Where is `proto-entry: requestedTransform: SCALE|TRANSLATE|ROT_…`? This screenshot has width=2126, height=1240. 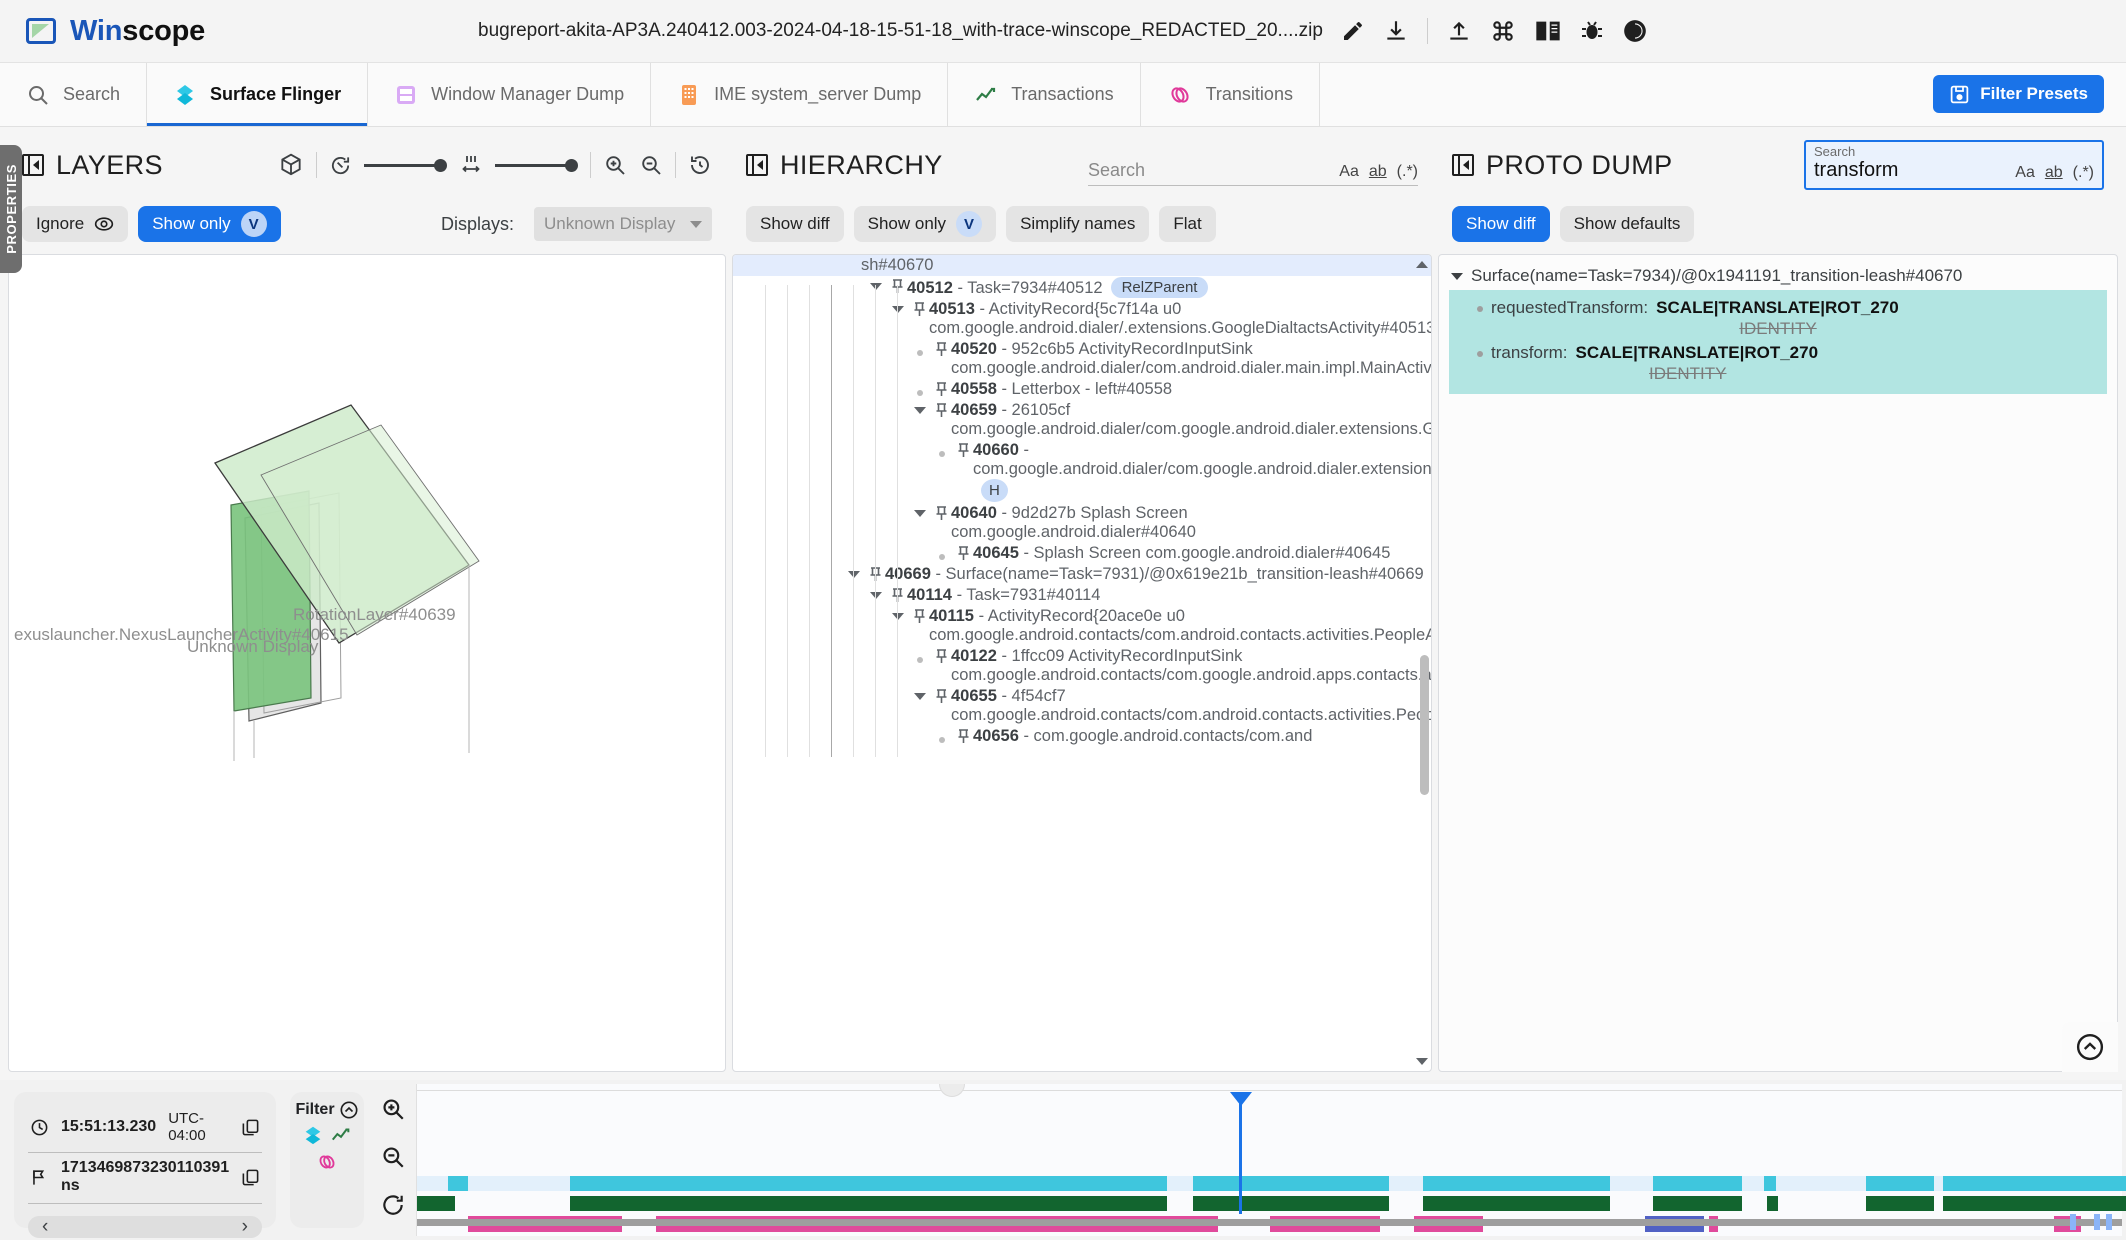
proto-entry: requestedTransform: SCALE|TRANSLATE|ROT_… is located at coordinates (1778, 318).